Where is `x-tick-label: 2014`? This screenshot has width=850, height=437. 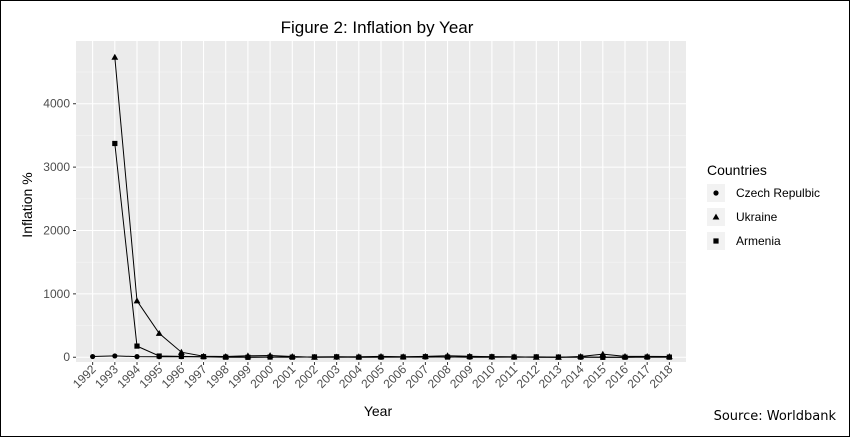 x-tick-label: 2014 is located at coordinates (572, 376).